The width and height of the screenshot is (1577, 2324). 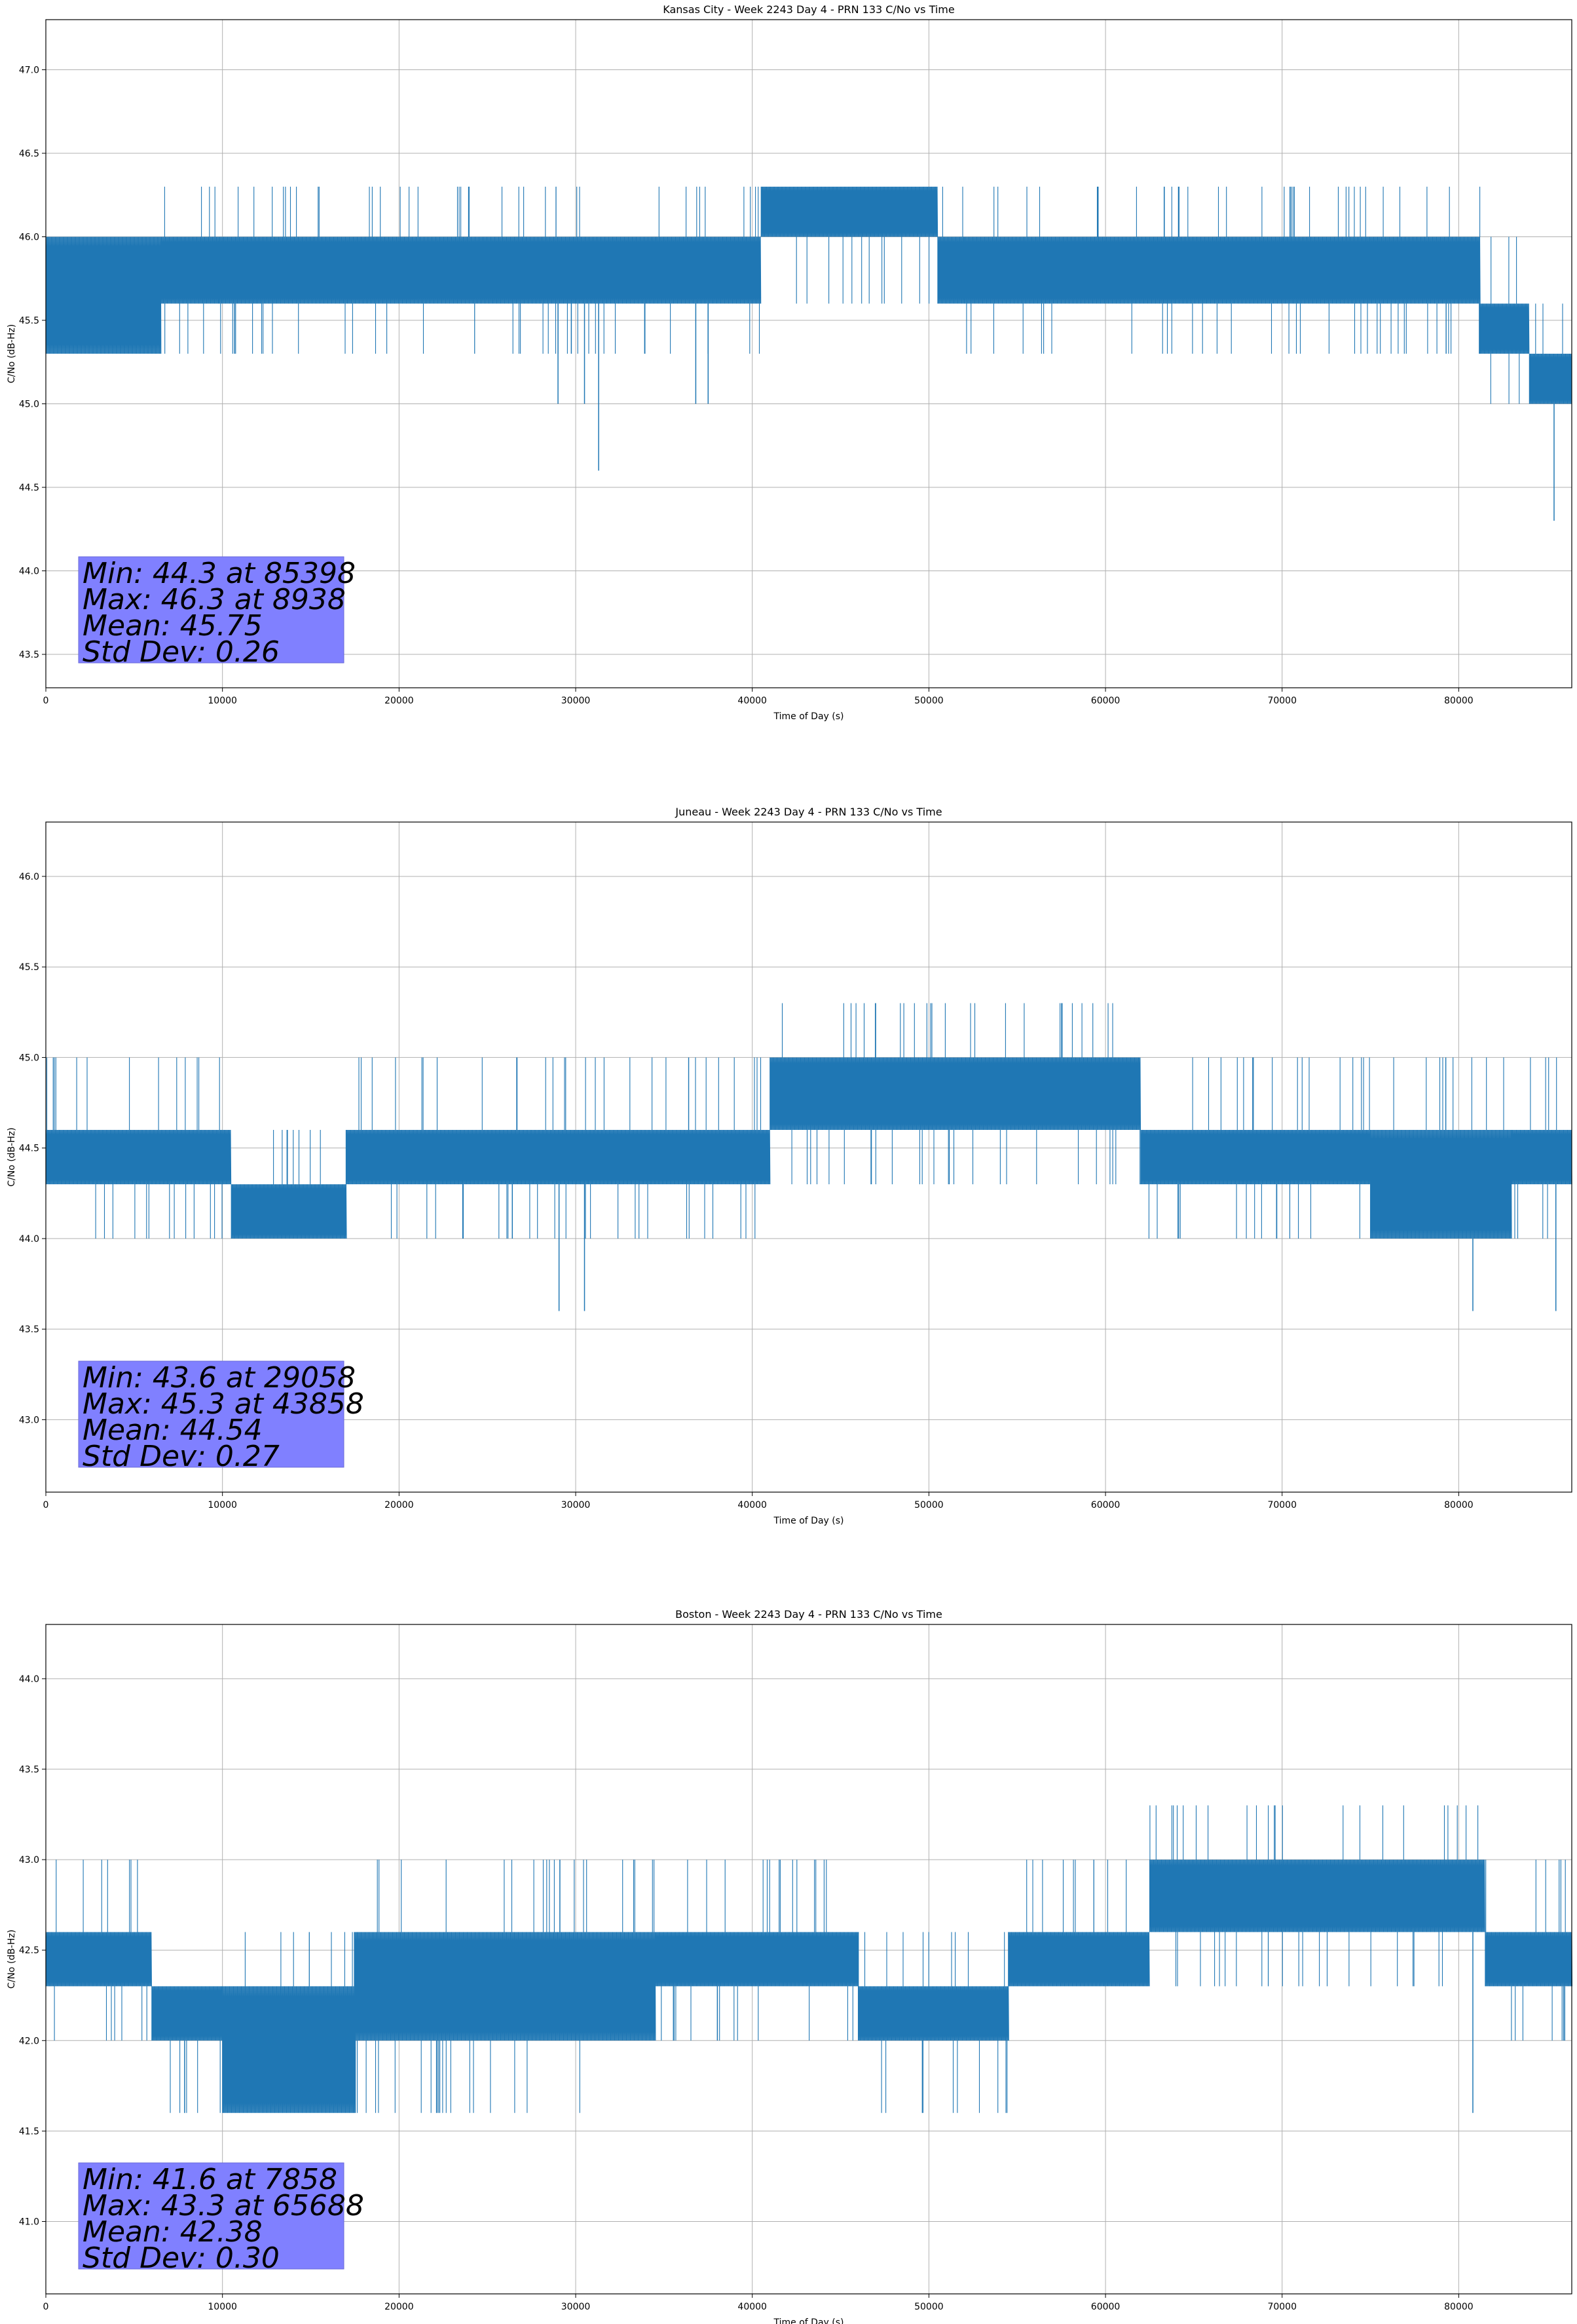 What do you see at coordinates (223, 1404) in the screenshot?
I see `stats-text: Max: 45.3 at 43858` at bounding box center [223, 1404].